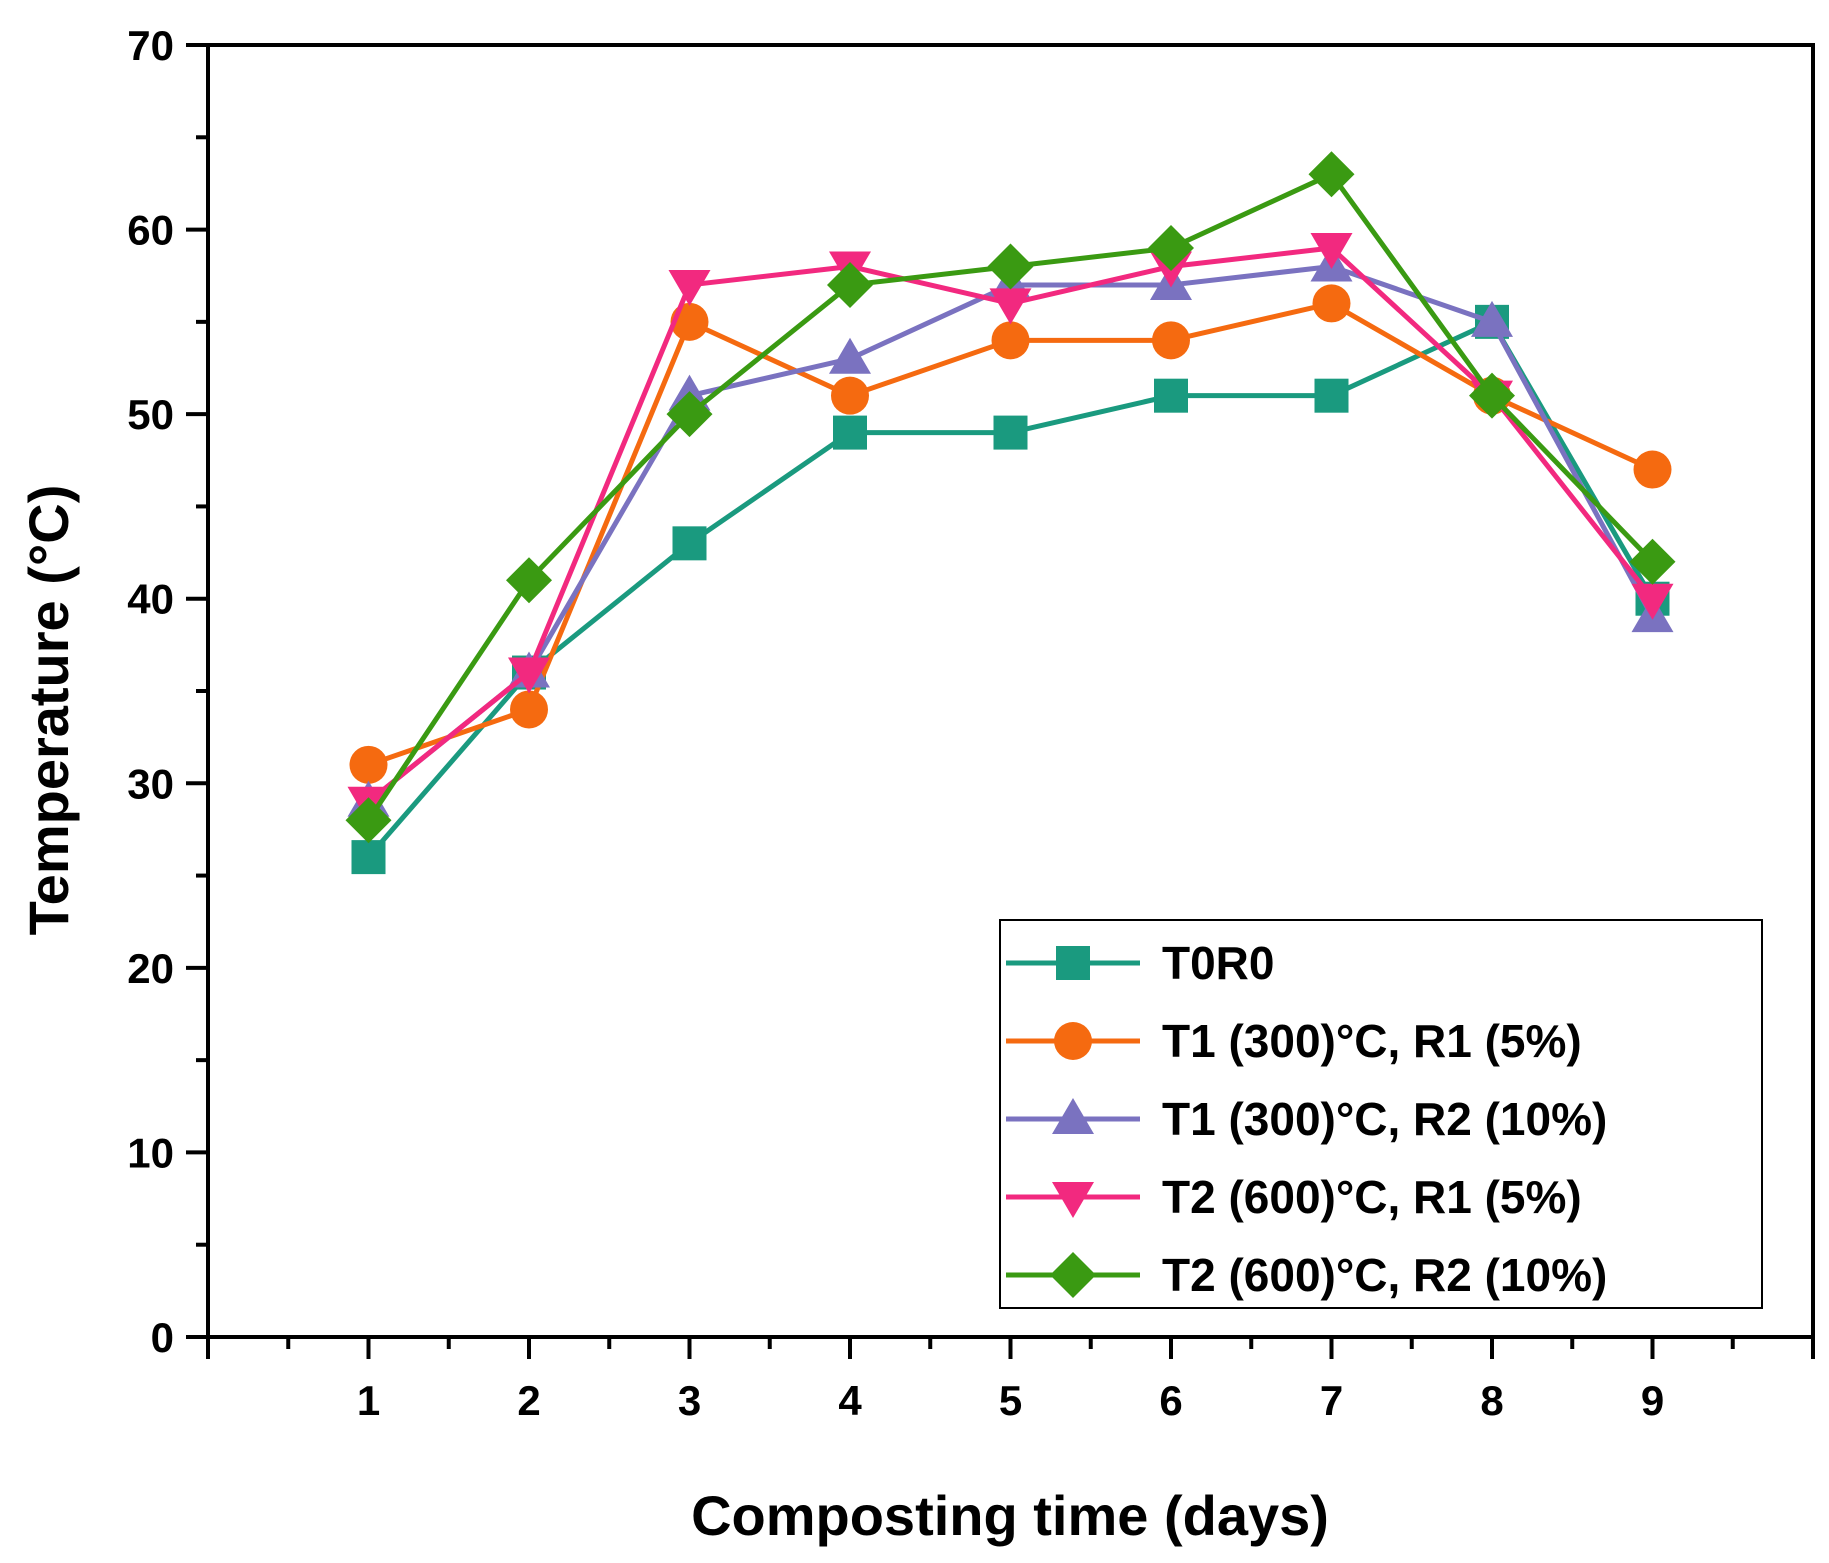  I want to click on x-tick-label: 8, so click(1491, 1400).